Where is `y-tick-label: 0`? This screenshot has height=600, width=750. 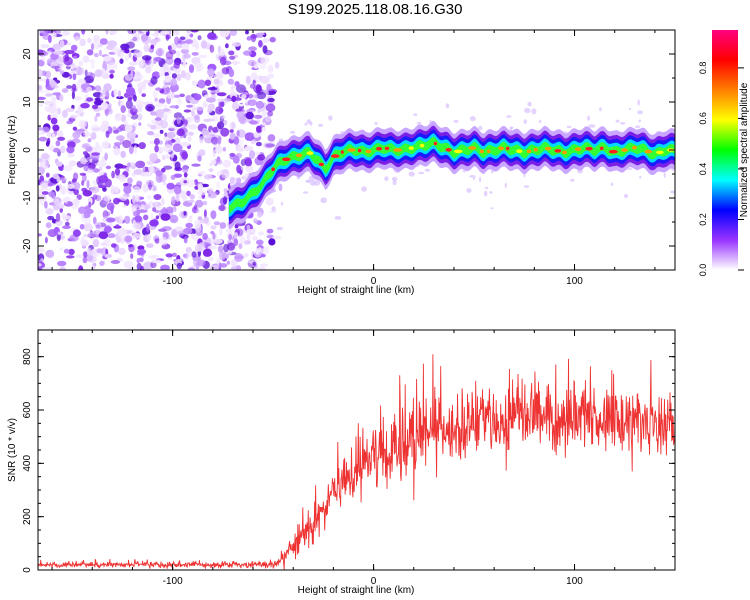 y-tick-label: 0 is located at coordinates (27, 570).